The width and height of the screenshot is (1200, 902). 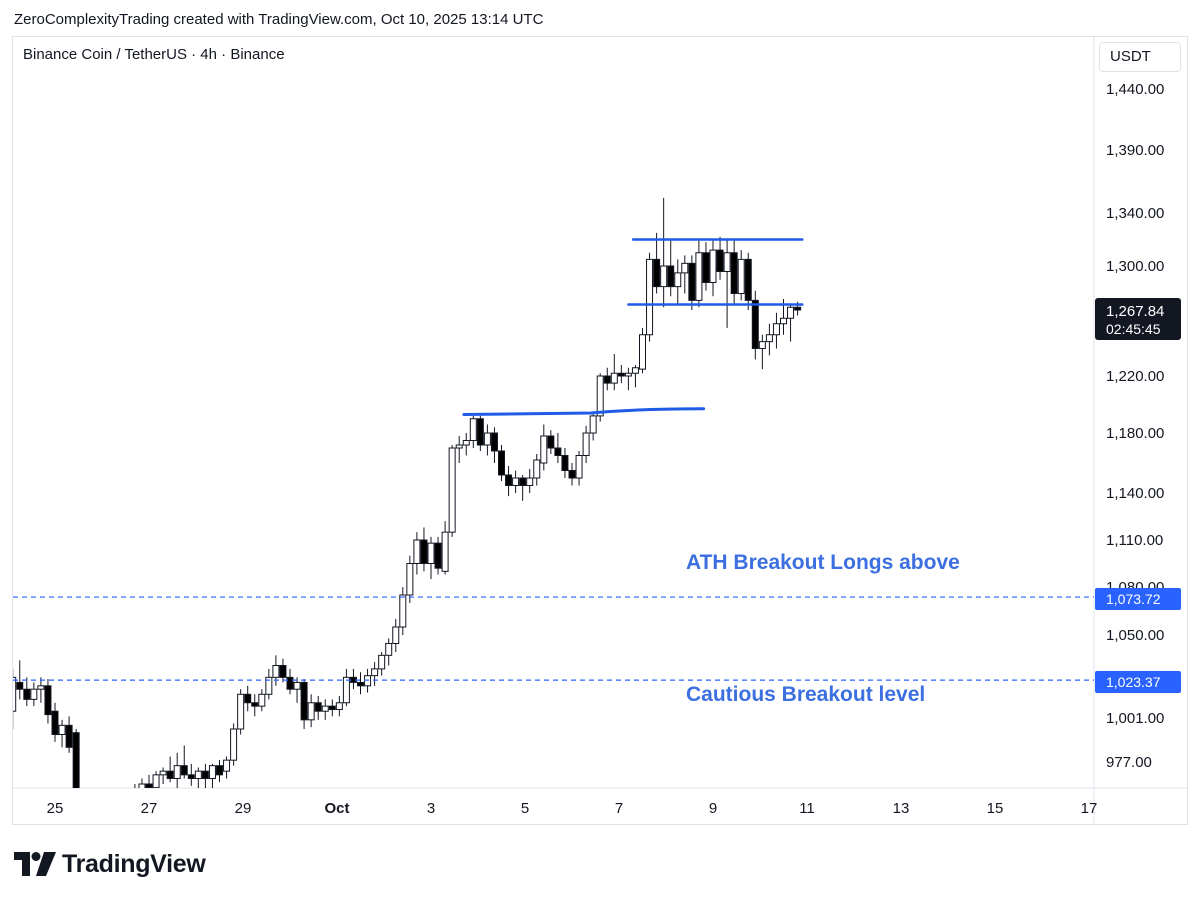 What do you see at coordinates (713, 808) in the screenshot?
I see `time-tick-label: 9` at bounding box center [713, 808].